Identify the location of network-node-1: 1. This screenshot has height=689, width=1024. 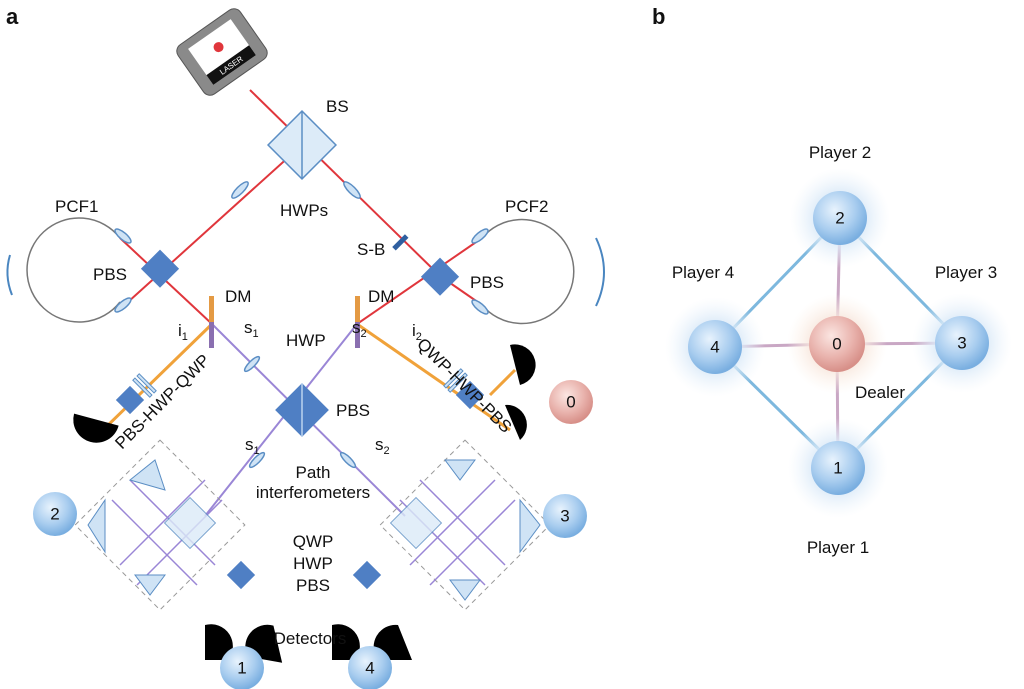
(838, 468).